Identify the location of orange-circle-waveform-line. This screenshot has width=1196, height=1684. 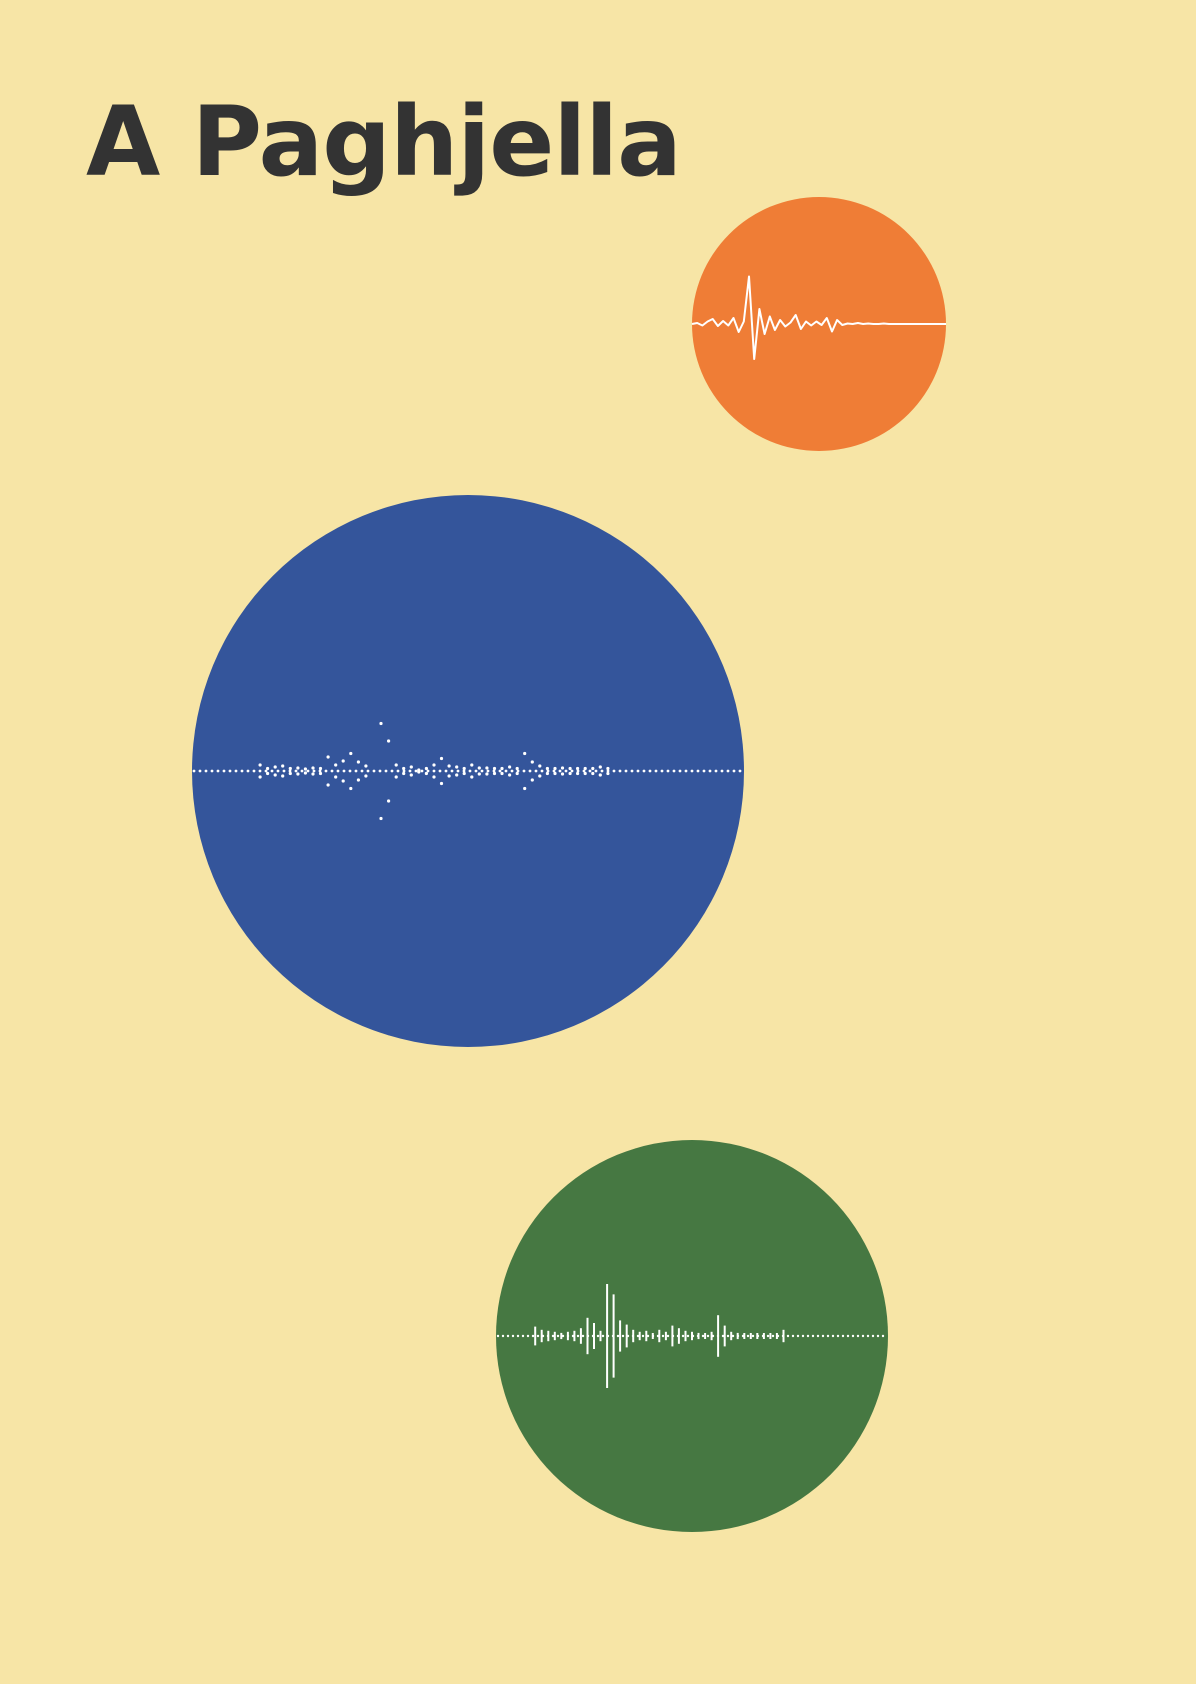
(818, 317).